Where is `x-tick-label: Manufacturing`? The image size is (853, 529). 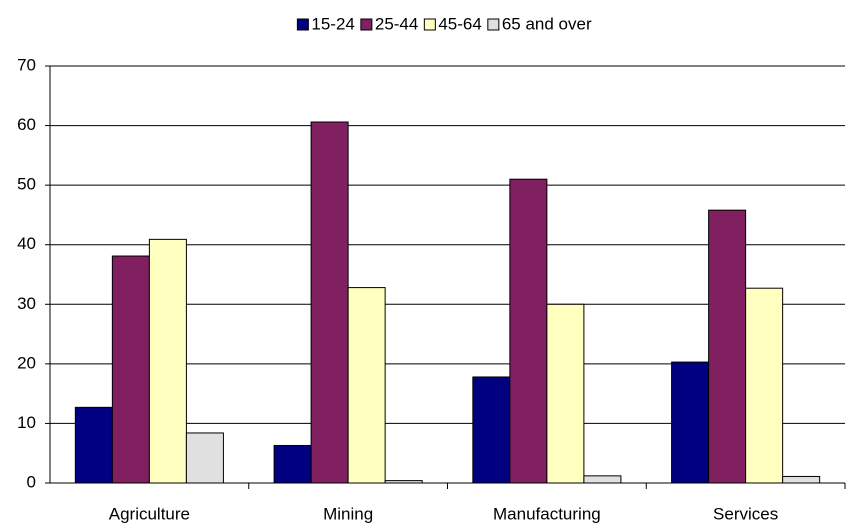
x-tick-label: Manufacturing is located at coordinates (547, 513).